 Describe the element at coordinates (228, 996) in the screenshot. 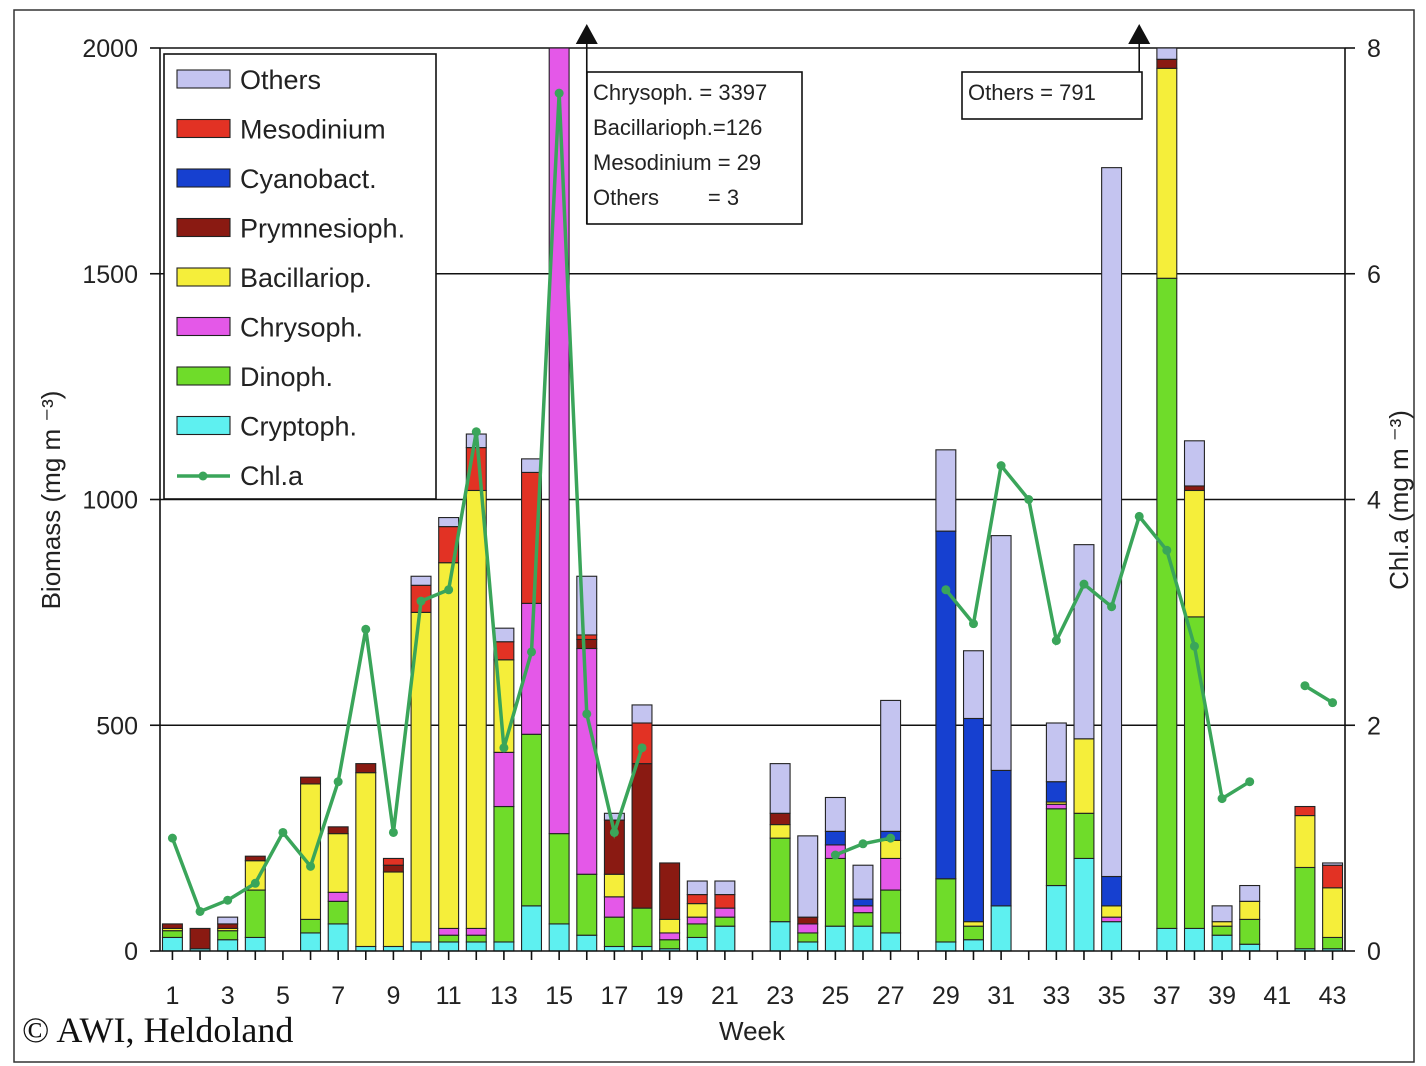

I see `x-tick-label: 3` at that location.